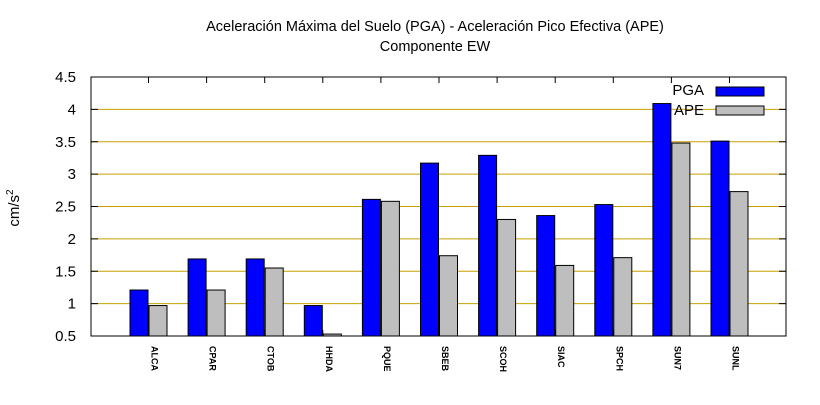 This screenshot has height=405, width=820. Describe the element at coordinates (274, 302) in the screenshot. I see `bar-ape-ctob` at that location.